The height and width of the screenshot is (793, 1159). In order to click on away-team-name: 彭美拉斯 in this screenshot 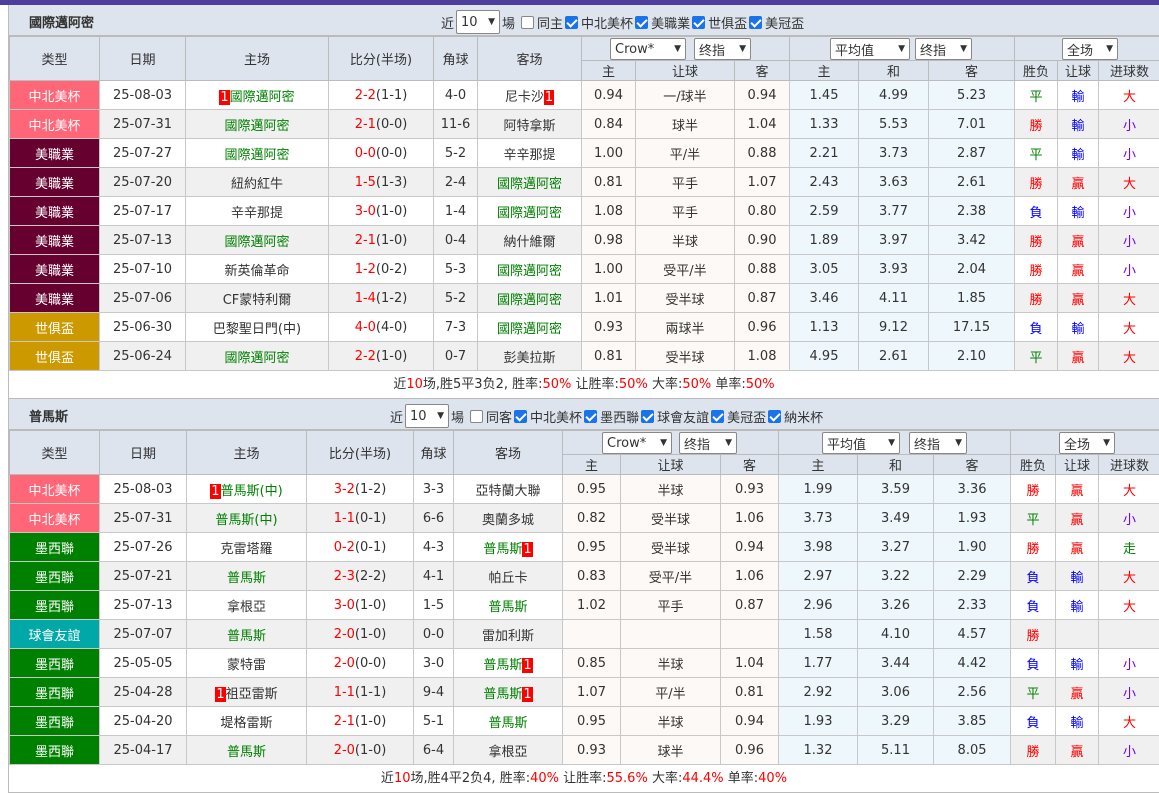, I will do `click(529, 358)`.